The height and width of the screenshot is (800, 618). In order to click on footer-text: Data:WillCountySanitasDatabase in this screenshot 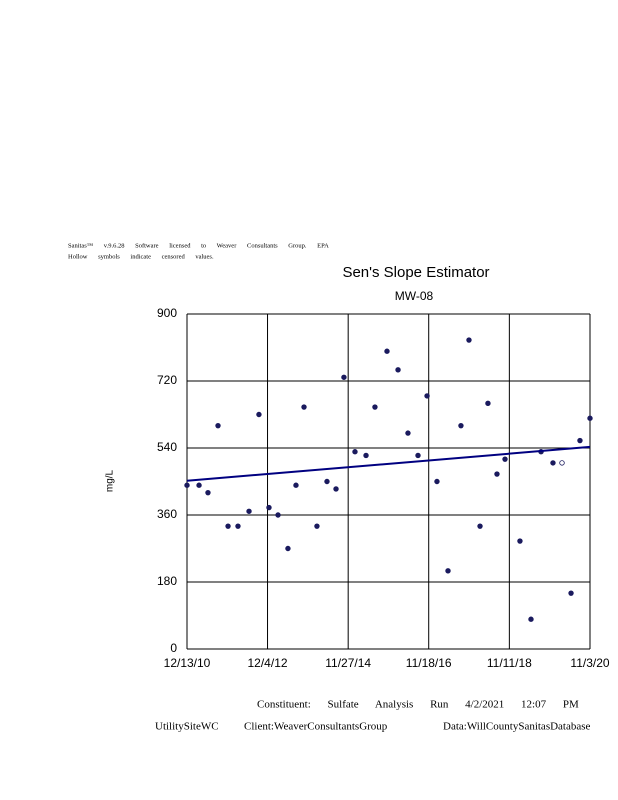, I will do `click(517, 727)`.